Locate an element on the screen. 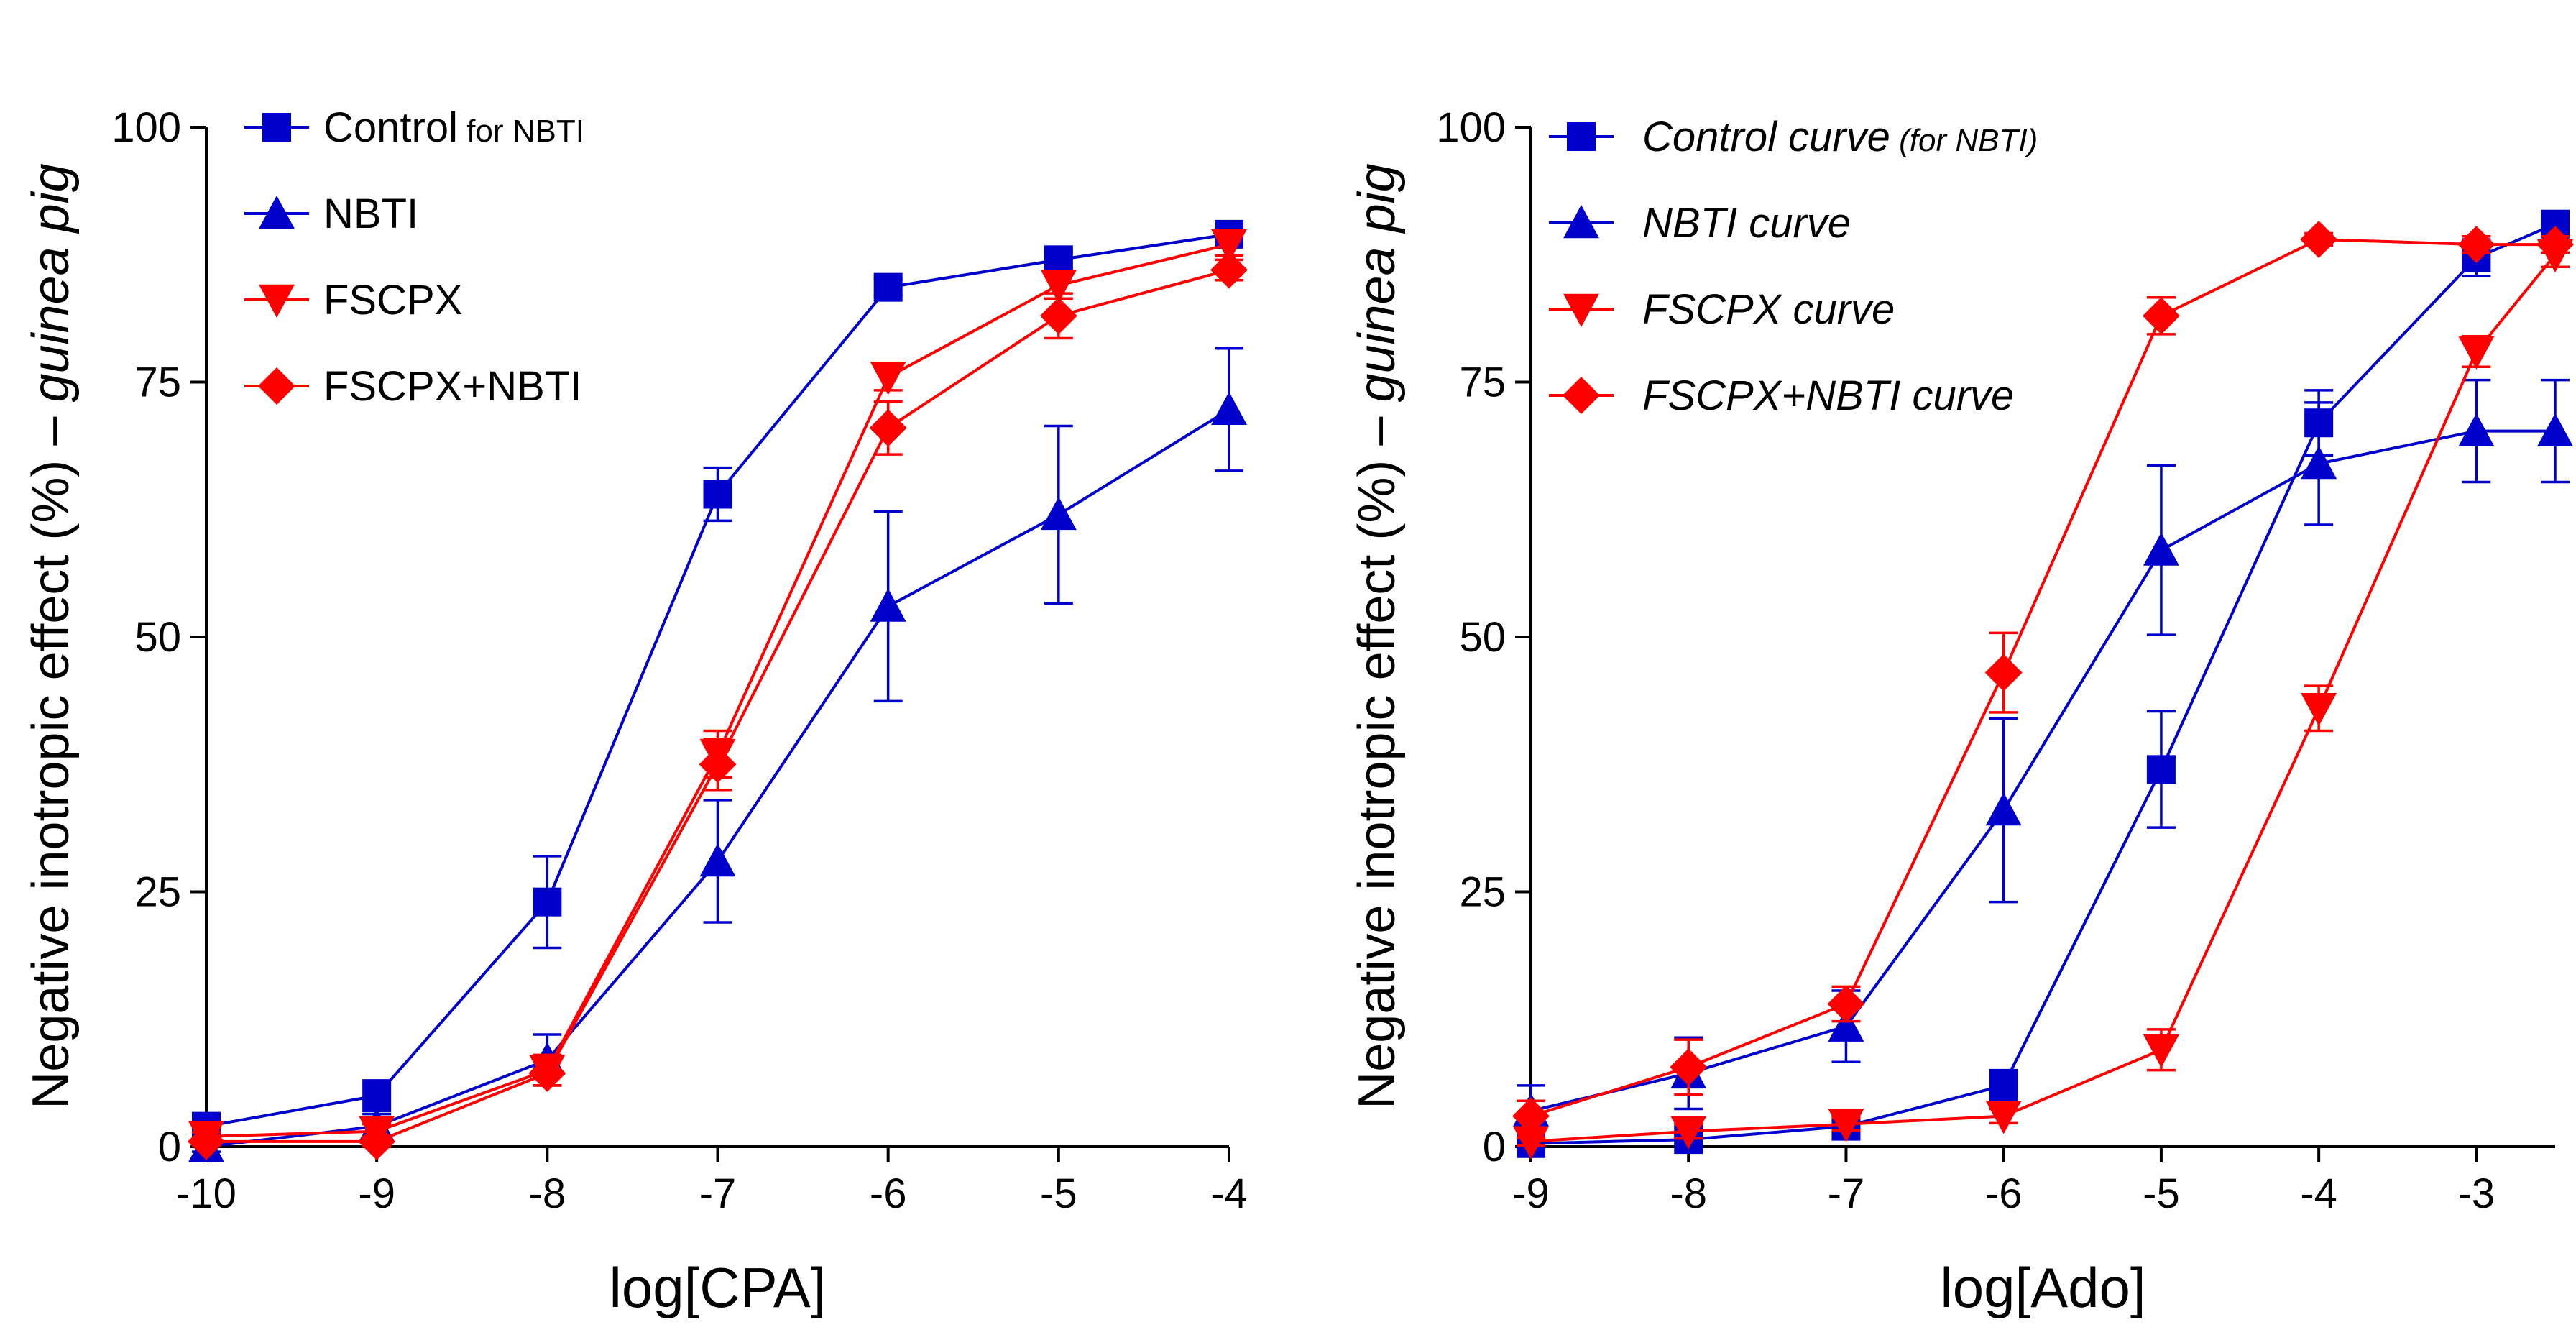 The image size is (2576, 1335). legend-name: NBTI curve is located at coordinates (1746, 223).